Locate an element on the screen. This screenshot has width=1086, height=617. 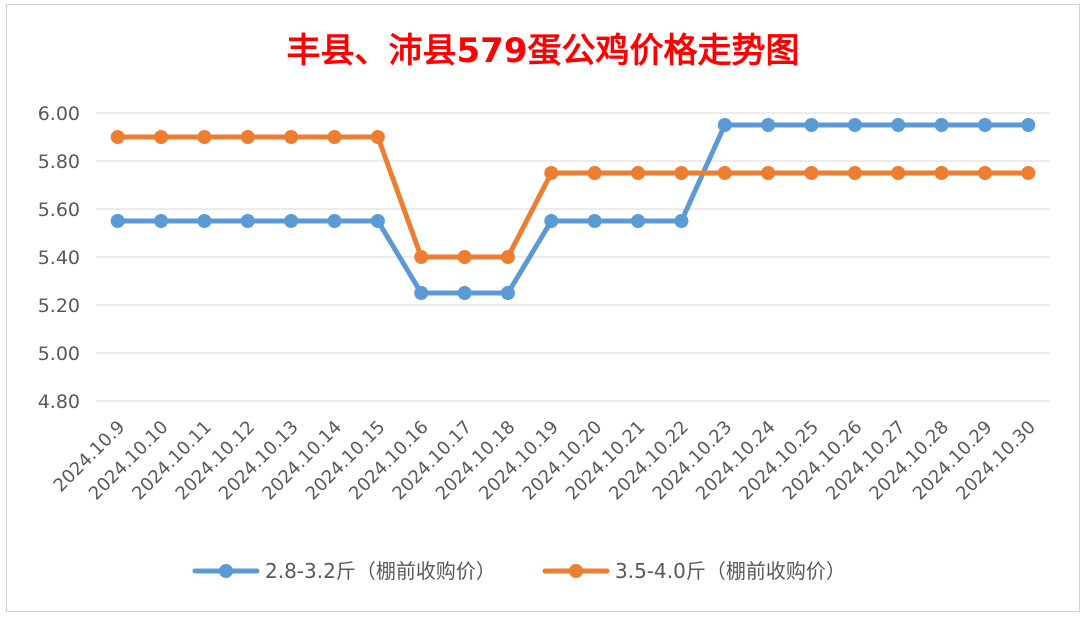
y-tick-label: 5.60 is located at coordinates (59, 210).